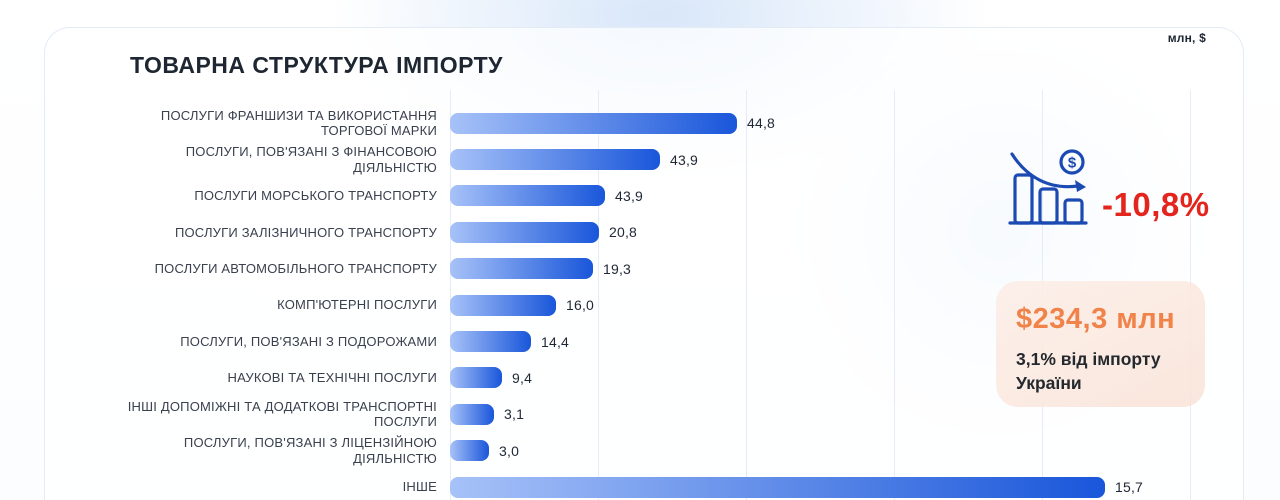  What do you see at coordinates (315, 196) in the screenshot?
I see `category-label: ПОСЛУГИ МОРСЬКОГО ТРАНСПОРТУ` at bounding box center [315, 196].